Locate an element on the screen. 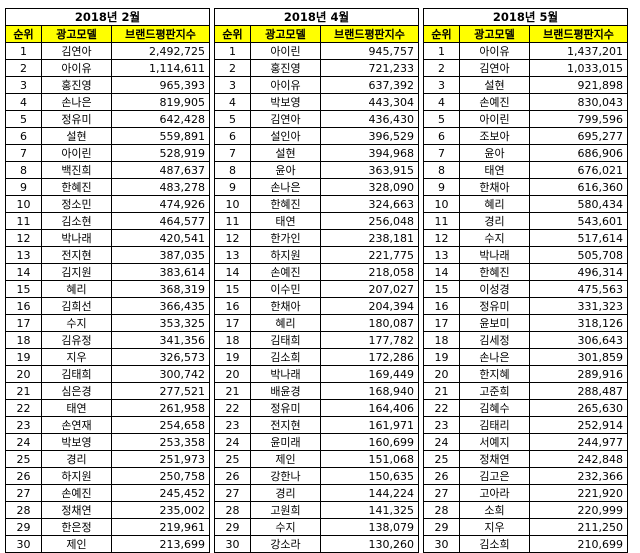  index-cell: 368,319 is located at coordinates (160, 289).